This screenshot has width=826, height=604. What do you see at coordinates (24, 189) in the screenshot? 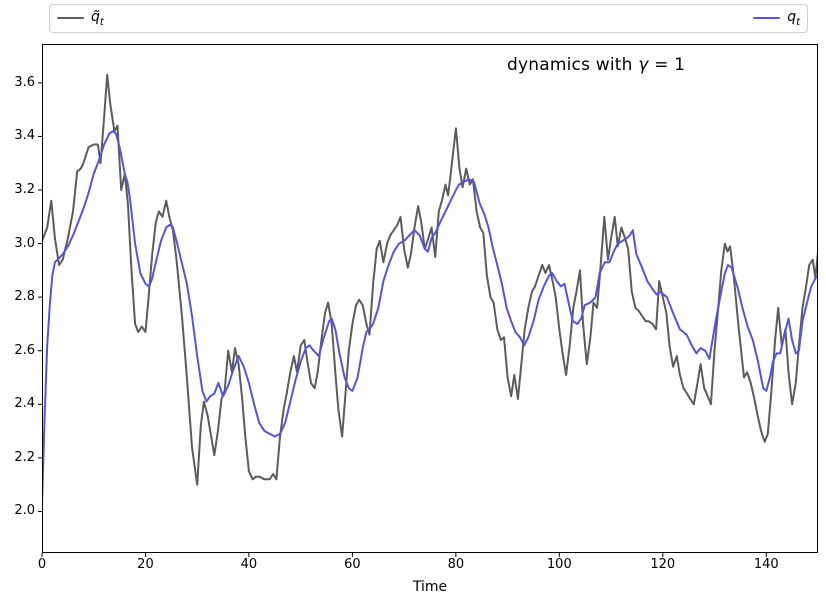
I see `y-tick-label: 3.2` at bounding box center [24, 189].